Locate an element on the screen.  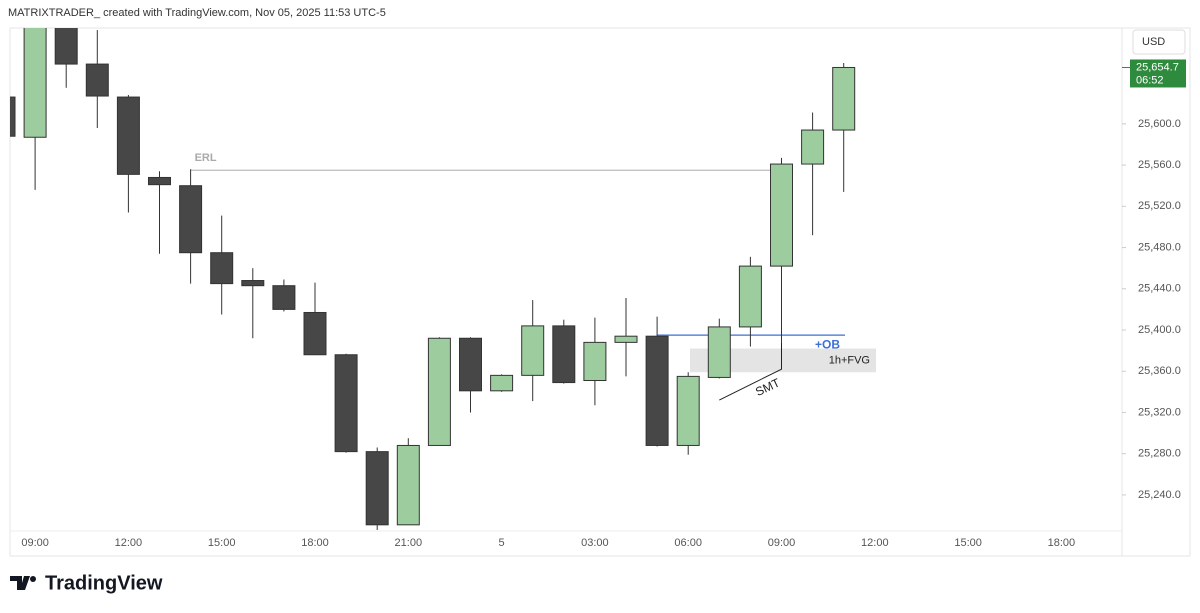
x-tick-label: 06:00 is located at coordinates (688, 543).